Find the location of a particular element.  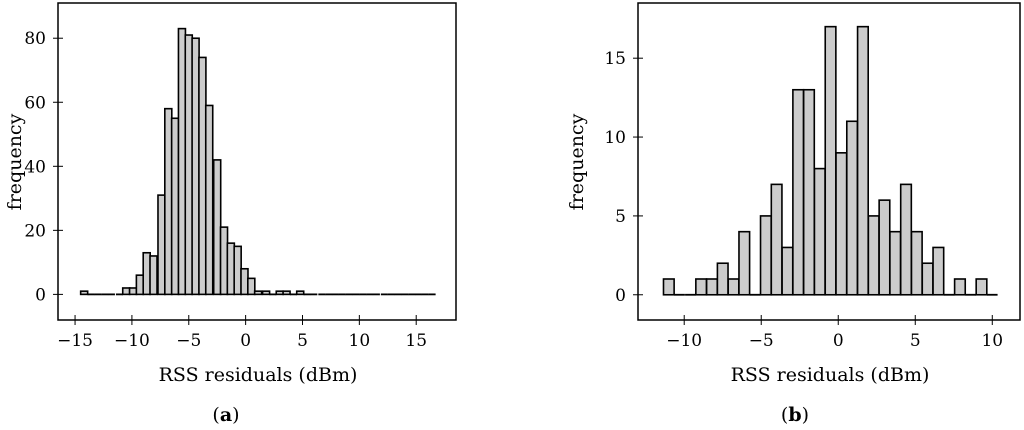

y-tick-label: 60 is located at coordinates (35, 103).